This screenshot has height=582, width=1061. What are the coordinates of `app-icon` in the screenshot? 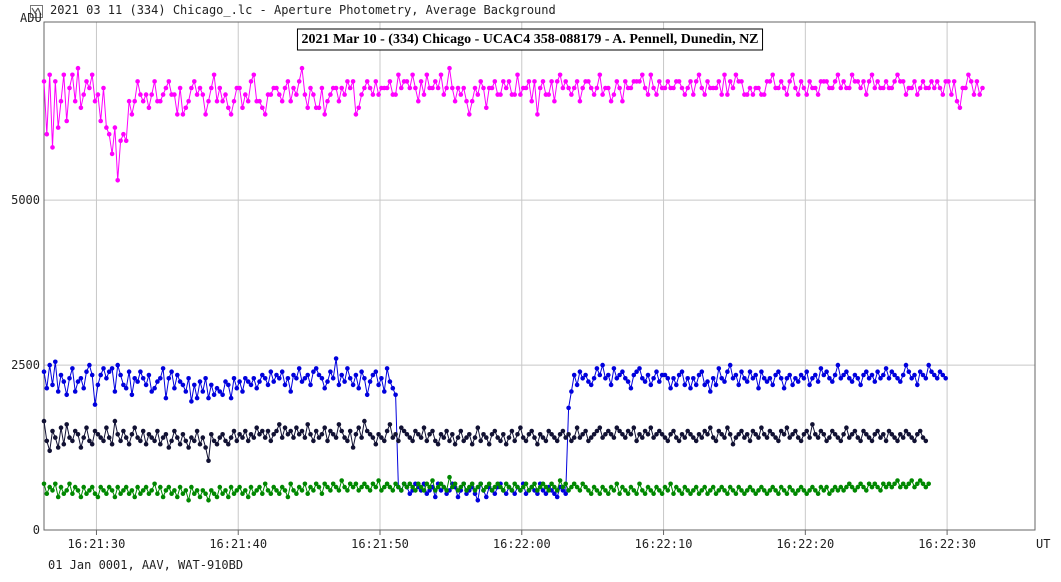 It's located at (36, 10).